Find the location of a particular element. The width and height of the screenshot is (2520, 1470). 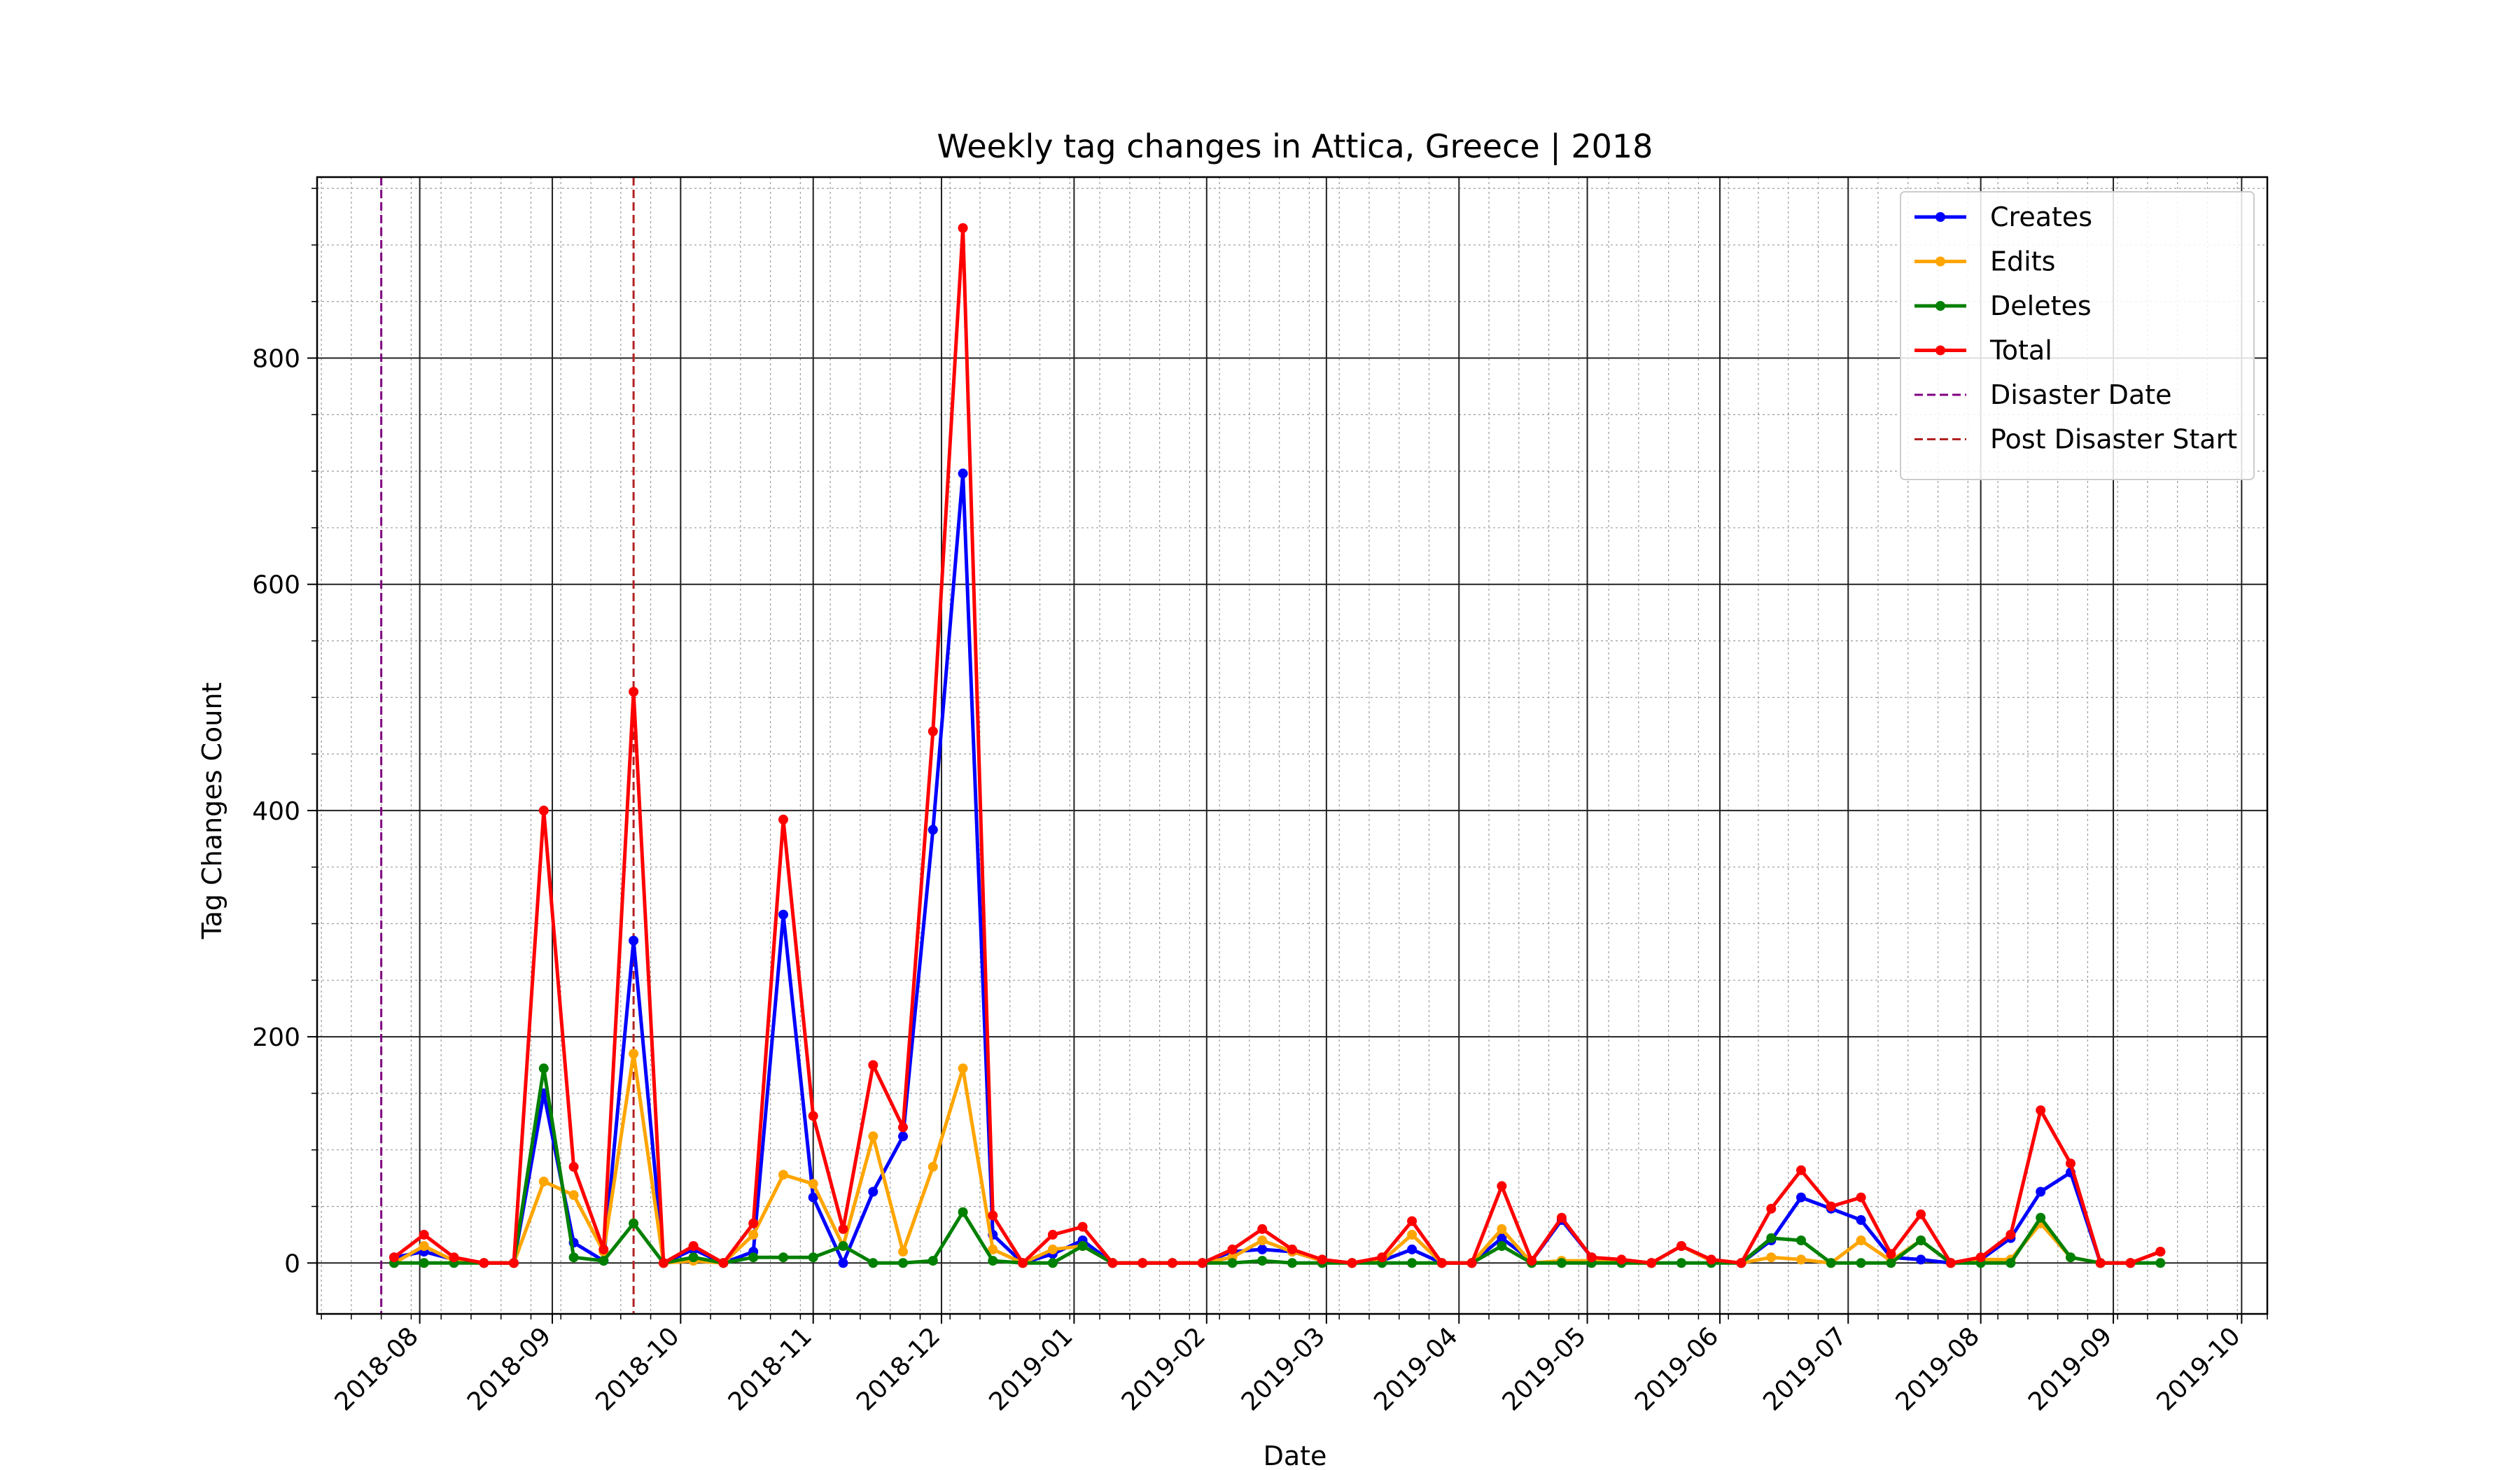

x-axis-title: Date is located at coordinates (1295, 1455).